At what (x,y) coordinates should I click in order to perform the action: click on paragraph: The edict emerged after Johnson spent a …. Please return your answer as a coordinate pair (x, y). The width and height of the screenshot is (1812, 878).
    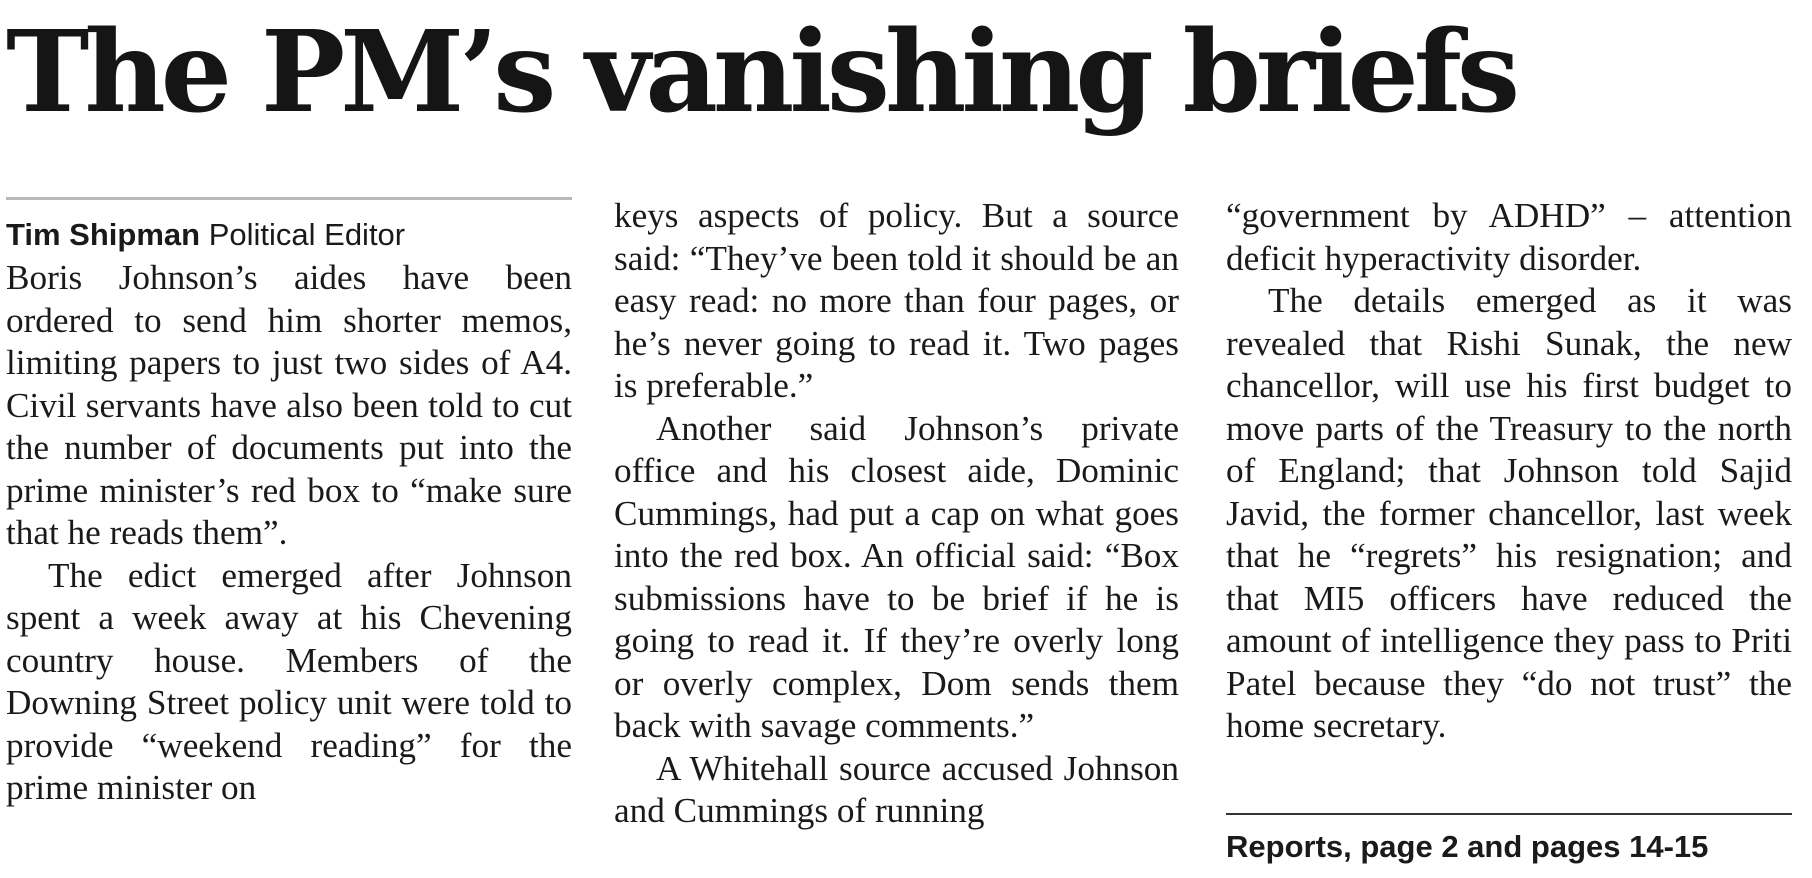
    Looking at the image, I should click on (289, 681).